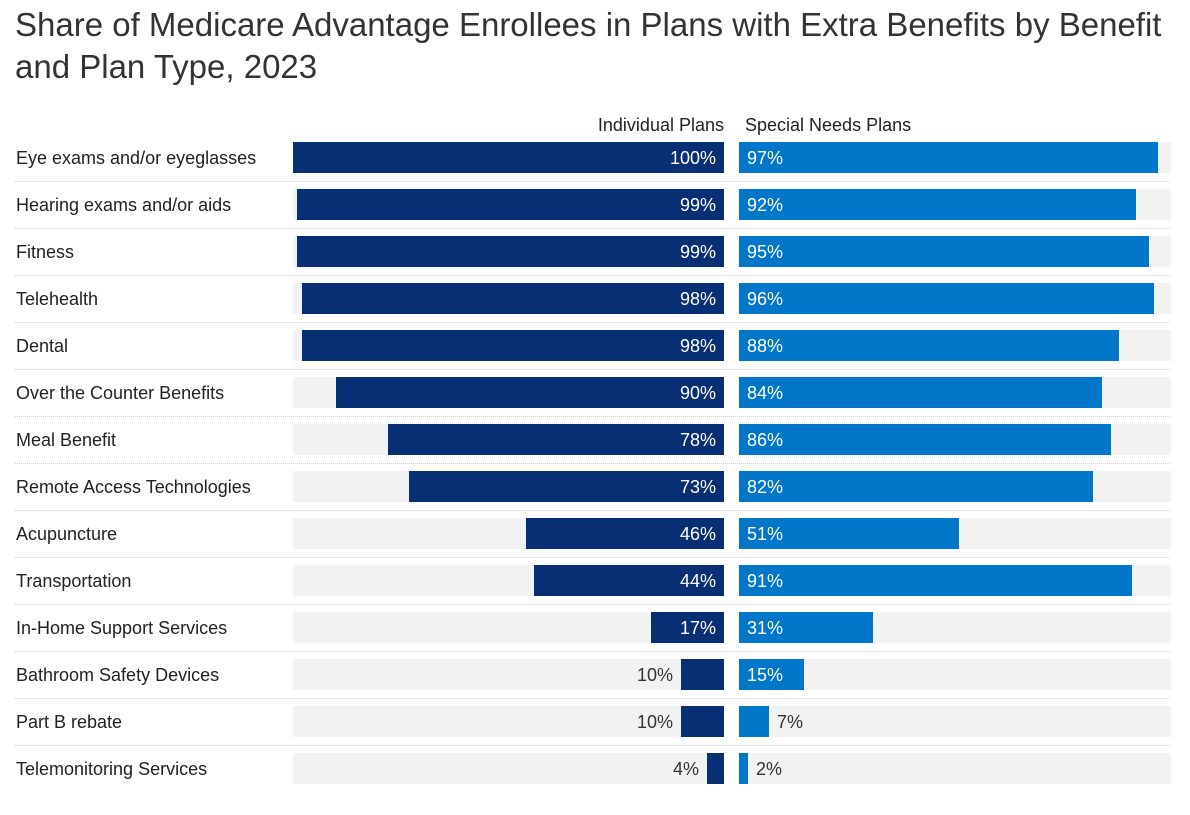 The image size is (1190, 815). Describe the element at coordinates (120, 393) in the screenshot. I see `category-label: Over the Counter Benefits` at that location.